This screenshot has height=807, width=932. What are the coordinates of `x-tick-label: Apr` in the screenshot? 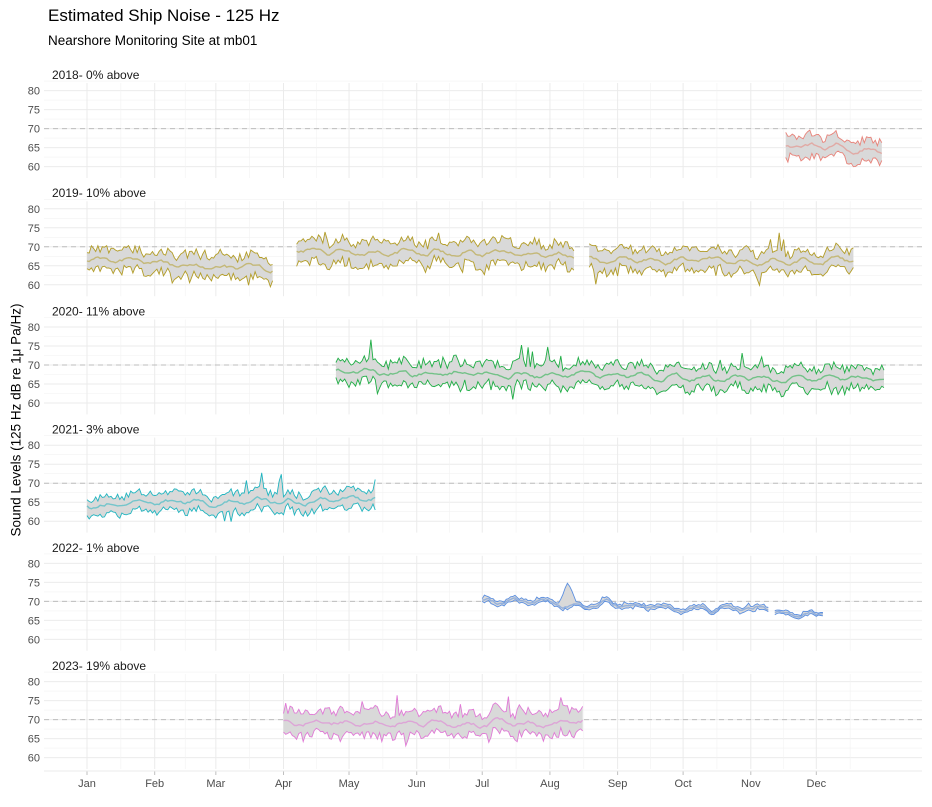 It's located at (283, 784).